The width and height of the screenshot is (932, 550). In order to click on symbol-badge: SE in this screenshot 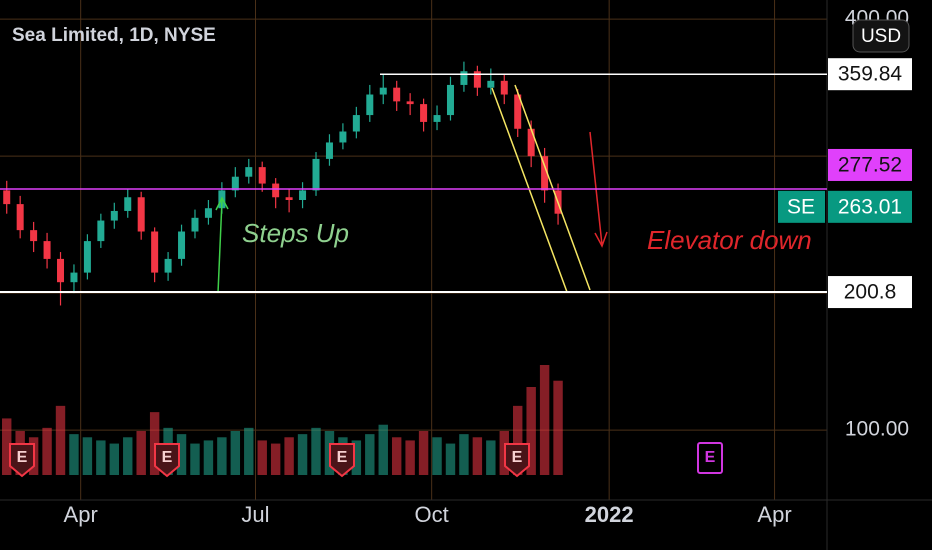, I will do `click(801, 206)`.